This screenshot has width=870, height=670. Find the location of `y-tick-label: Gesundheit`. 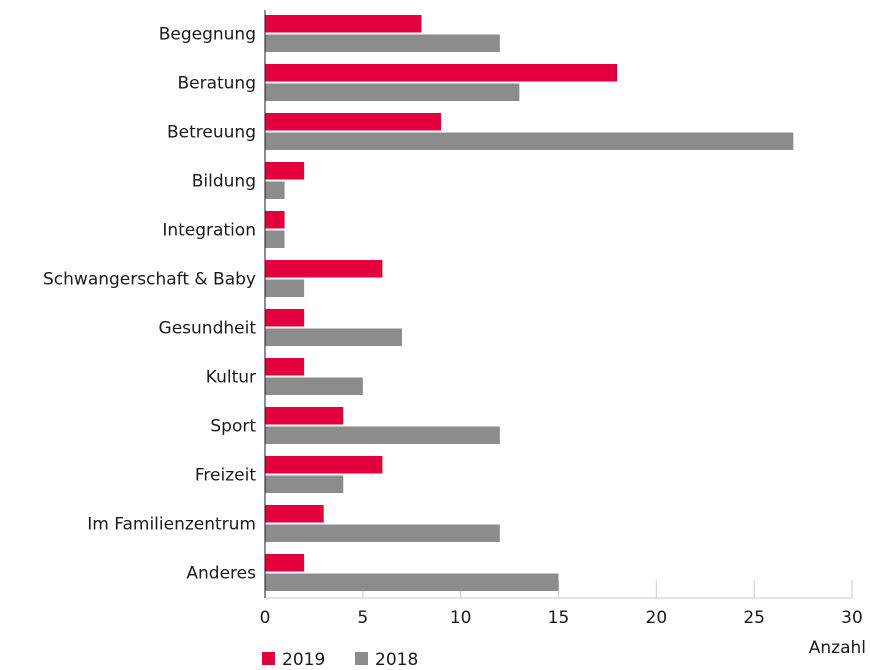

y-tick-label: Gesundheit is located at coordinates (208, 329).